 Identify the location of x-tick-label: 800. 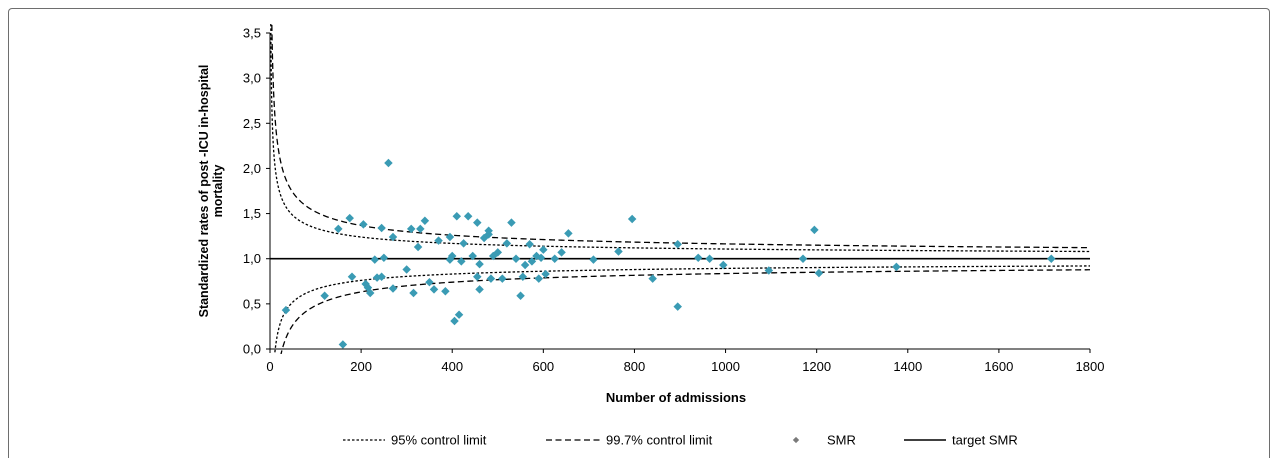
(635, 366).